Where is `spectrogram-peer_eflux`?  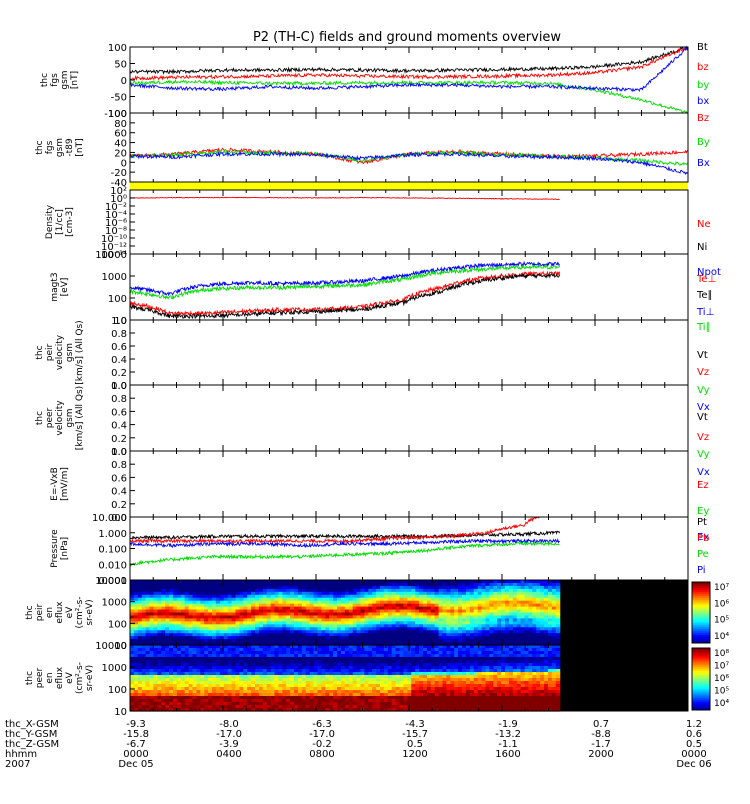 spectrogram-peer_eflux is located at coordinates (409, 678).